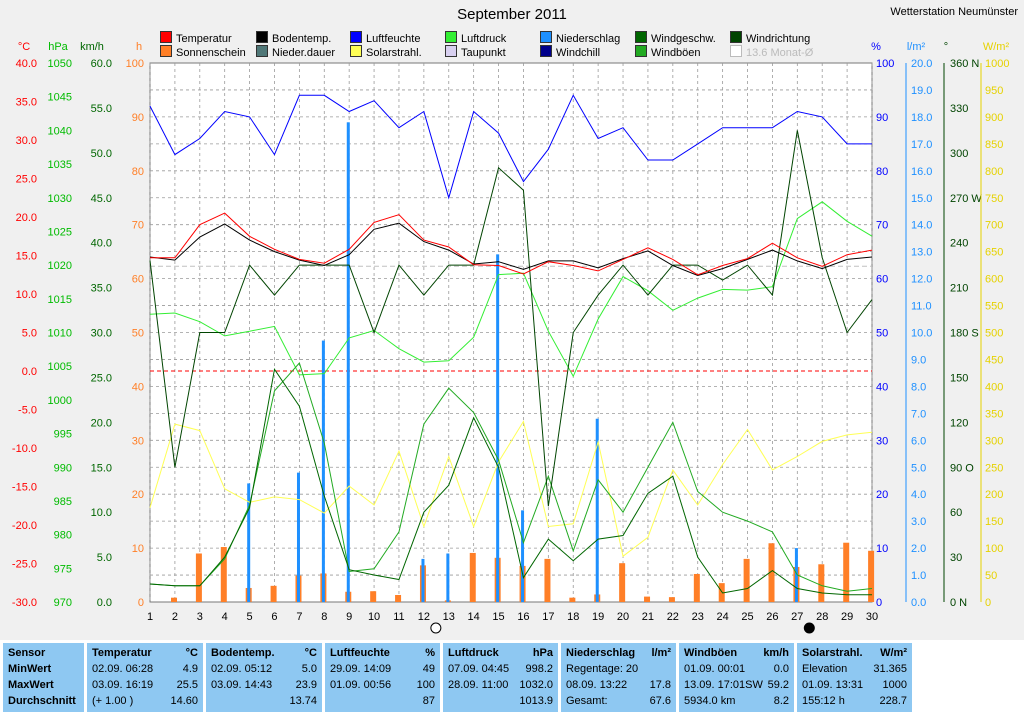  Describe the element at coordinates (918, 360) in the screenshot. I see `axis-tick-label: 9.0` at that location.